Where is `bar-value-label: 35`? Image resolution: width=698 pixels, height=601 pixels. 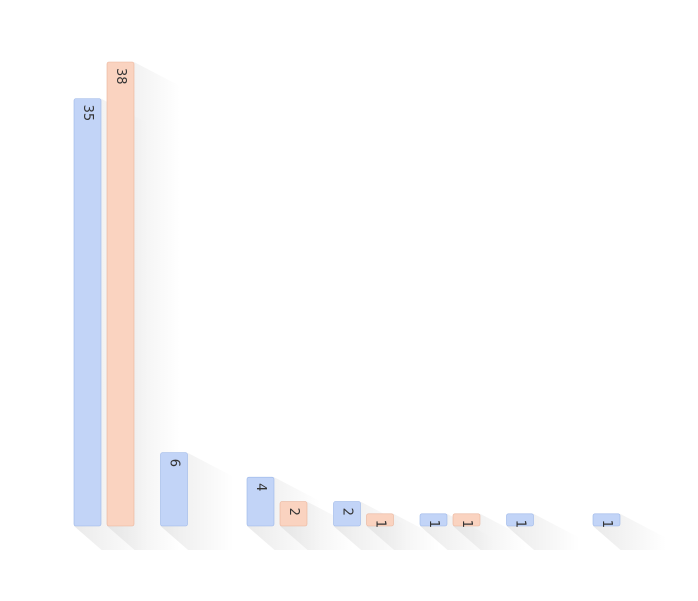
bar-value-label: 35 is located at coordinates (87, 113).